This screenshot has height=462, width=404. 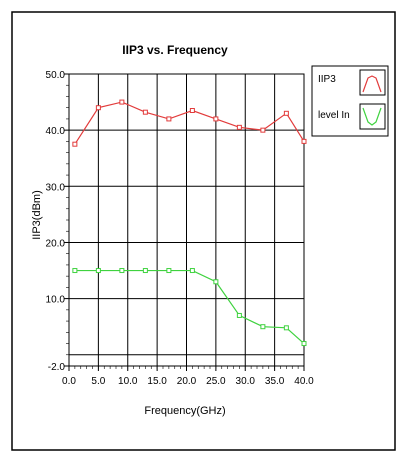 I want to click on x-tick-label: 20.0, so click(x=187, y=381).